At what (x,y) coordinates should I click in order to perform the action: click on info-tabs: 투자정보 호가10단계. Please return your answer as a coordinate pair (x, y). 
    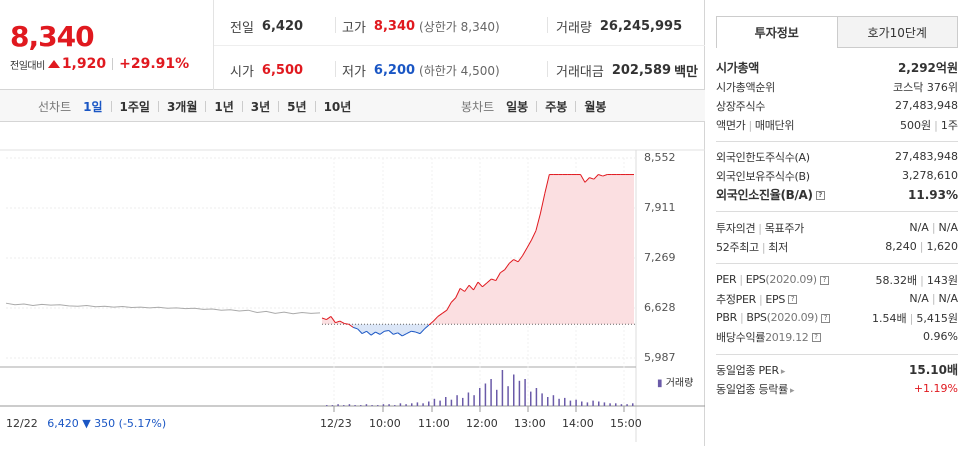
    Looking at the image, I should click on (837, 32).